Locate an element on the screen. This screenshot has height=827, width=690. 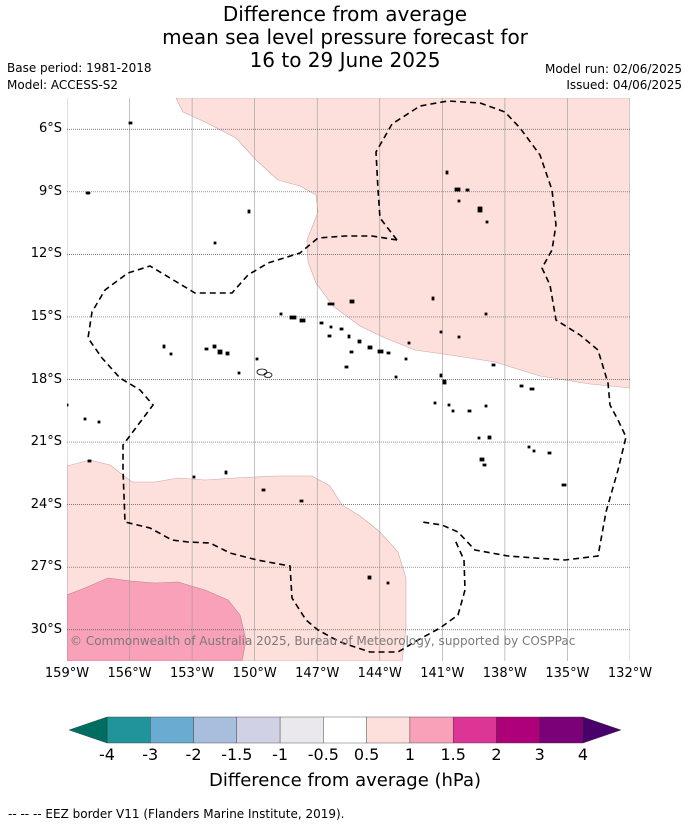
model-run: Model run: 02/06/2025 is located at coordinates (613, 69).